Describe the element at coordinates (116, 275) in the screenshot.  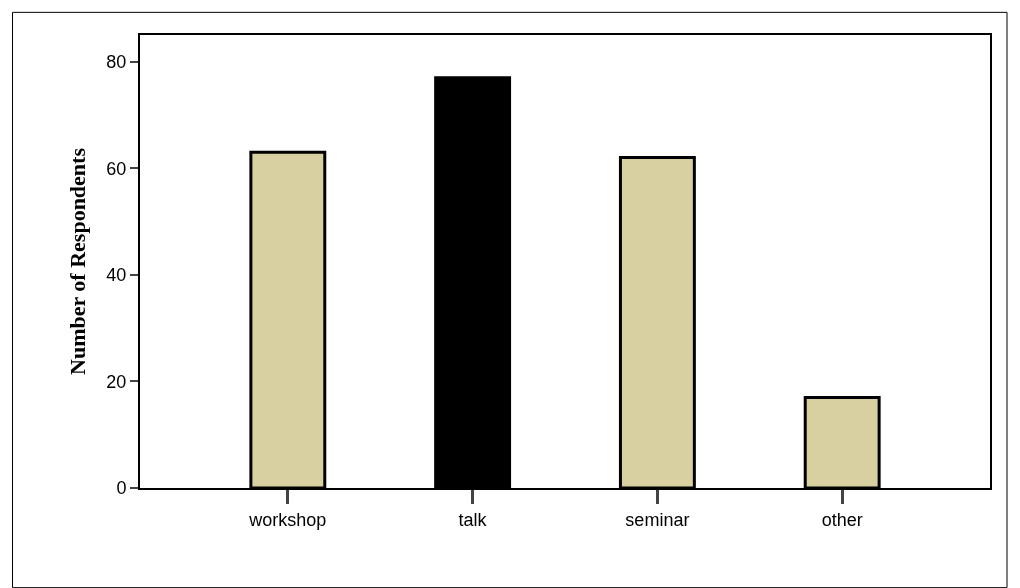
I see `y-tick-label: 40` at that location.